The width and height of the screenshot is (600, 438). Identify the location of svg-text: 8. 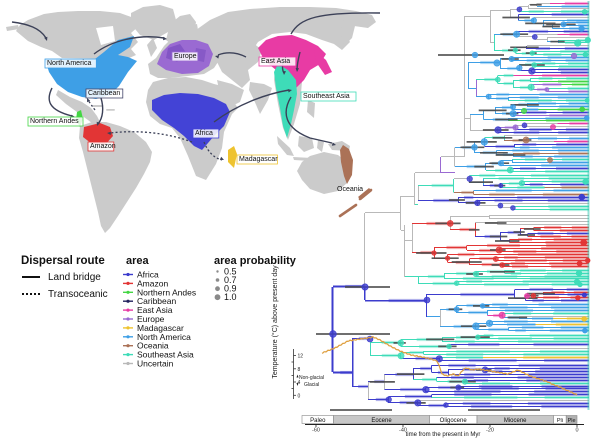
(299, 370).